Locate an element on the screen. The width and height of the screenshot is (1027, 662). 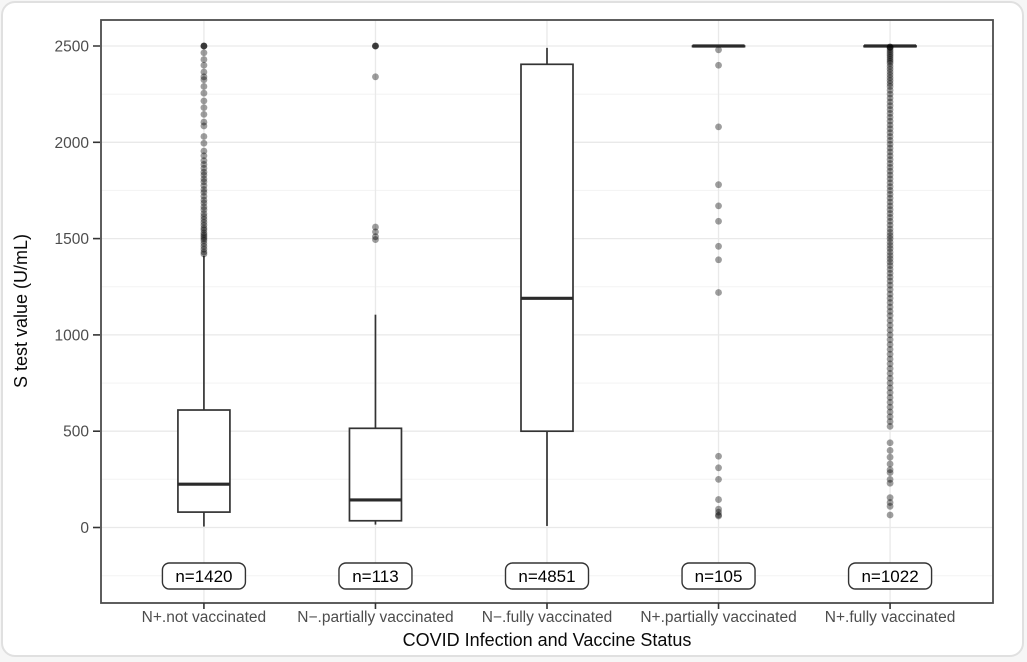
category-label: N+.partially vaccinated is located at coordinates (718, 617).